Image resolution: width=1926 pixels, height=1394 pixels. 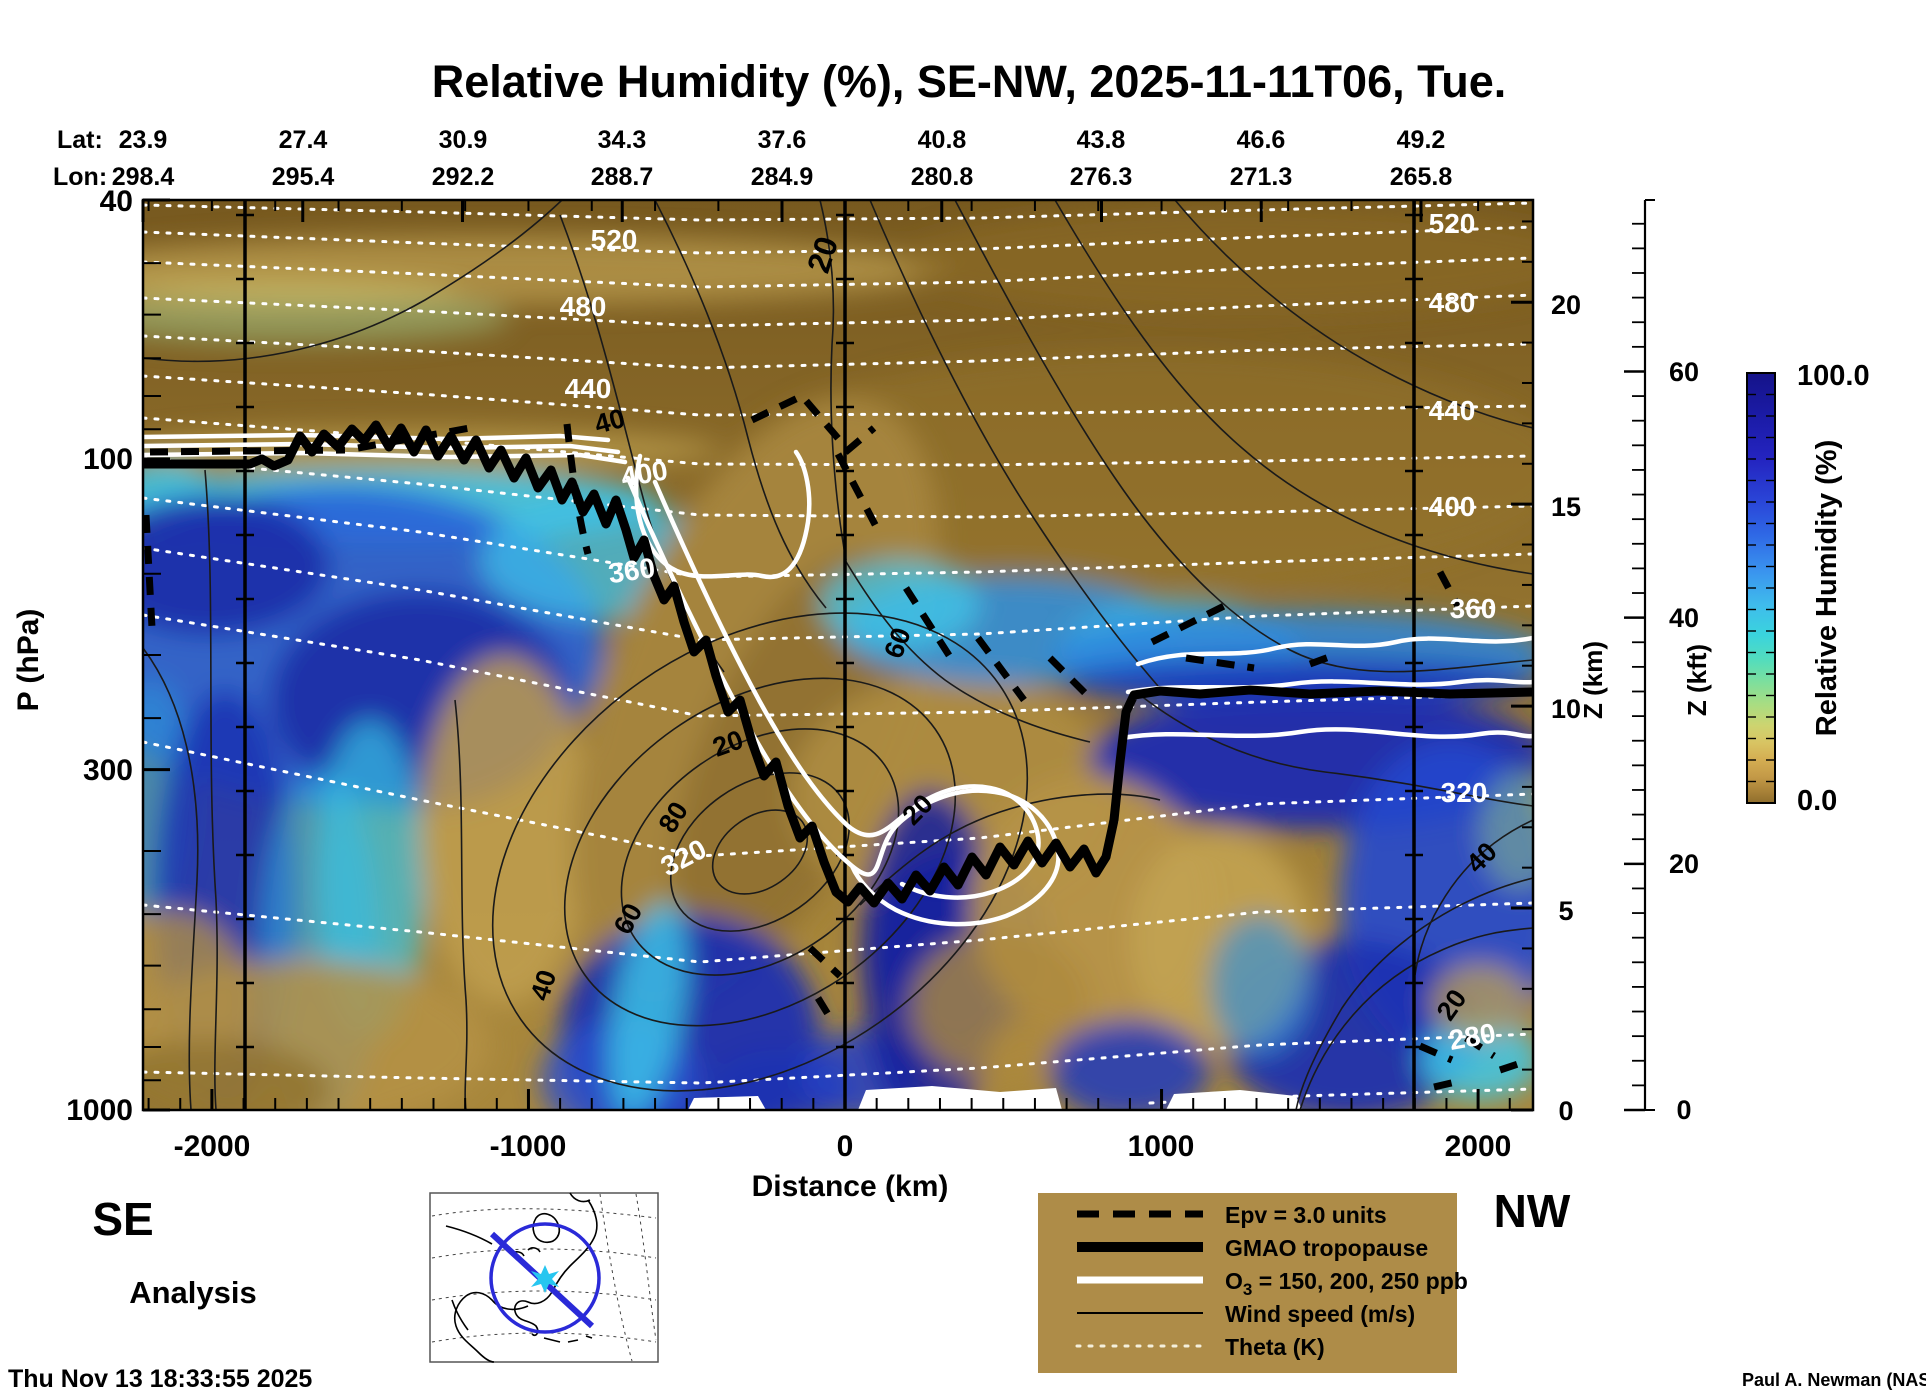 I want to click on lon-value: 298.4, so click(x=143, y=177).